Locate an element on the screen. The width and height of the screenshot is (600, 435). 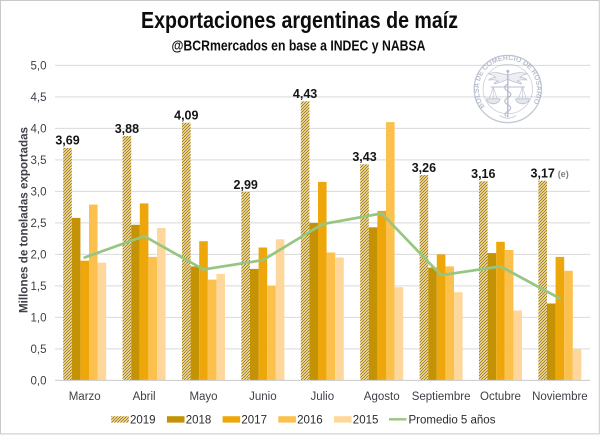
svg-text: 3,26 is located at coordinates (424, 168).